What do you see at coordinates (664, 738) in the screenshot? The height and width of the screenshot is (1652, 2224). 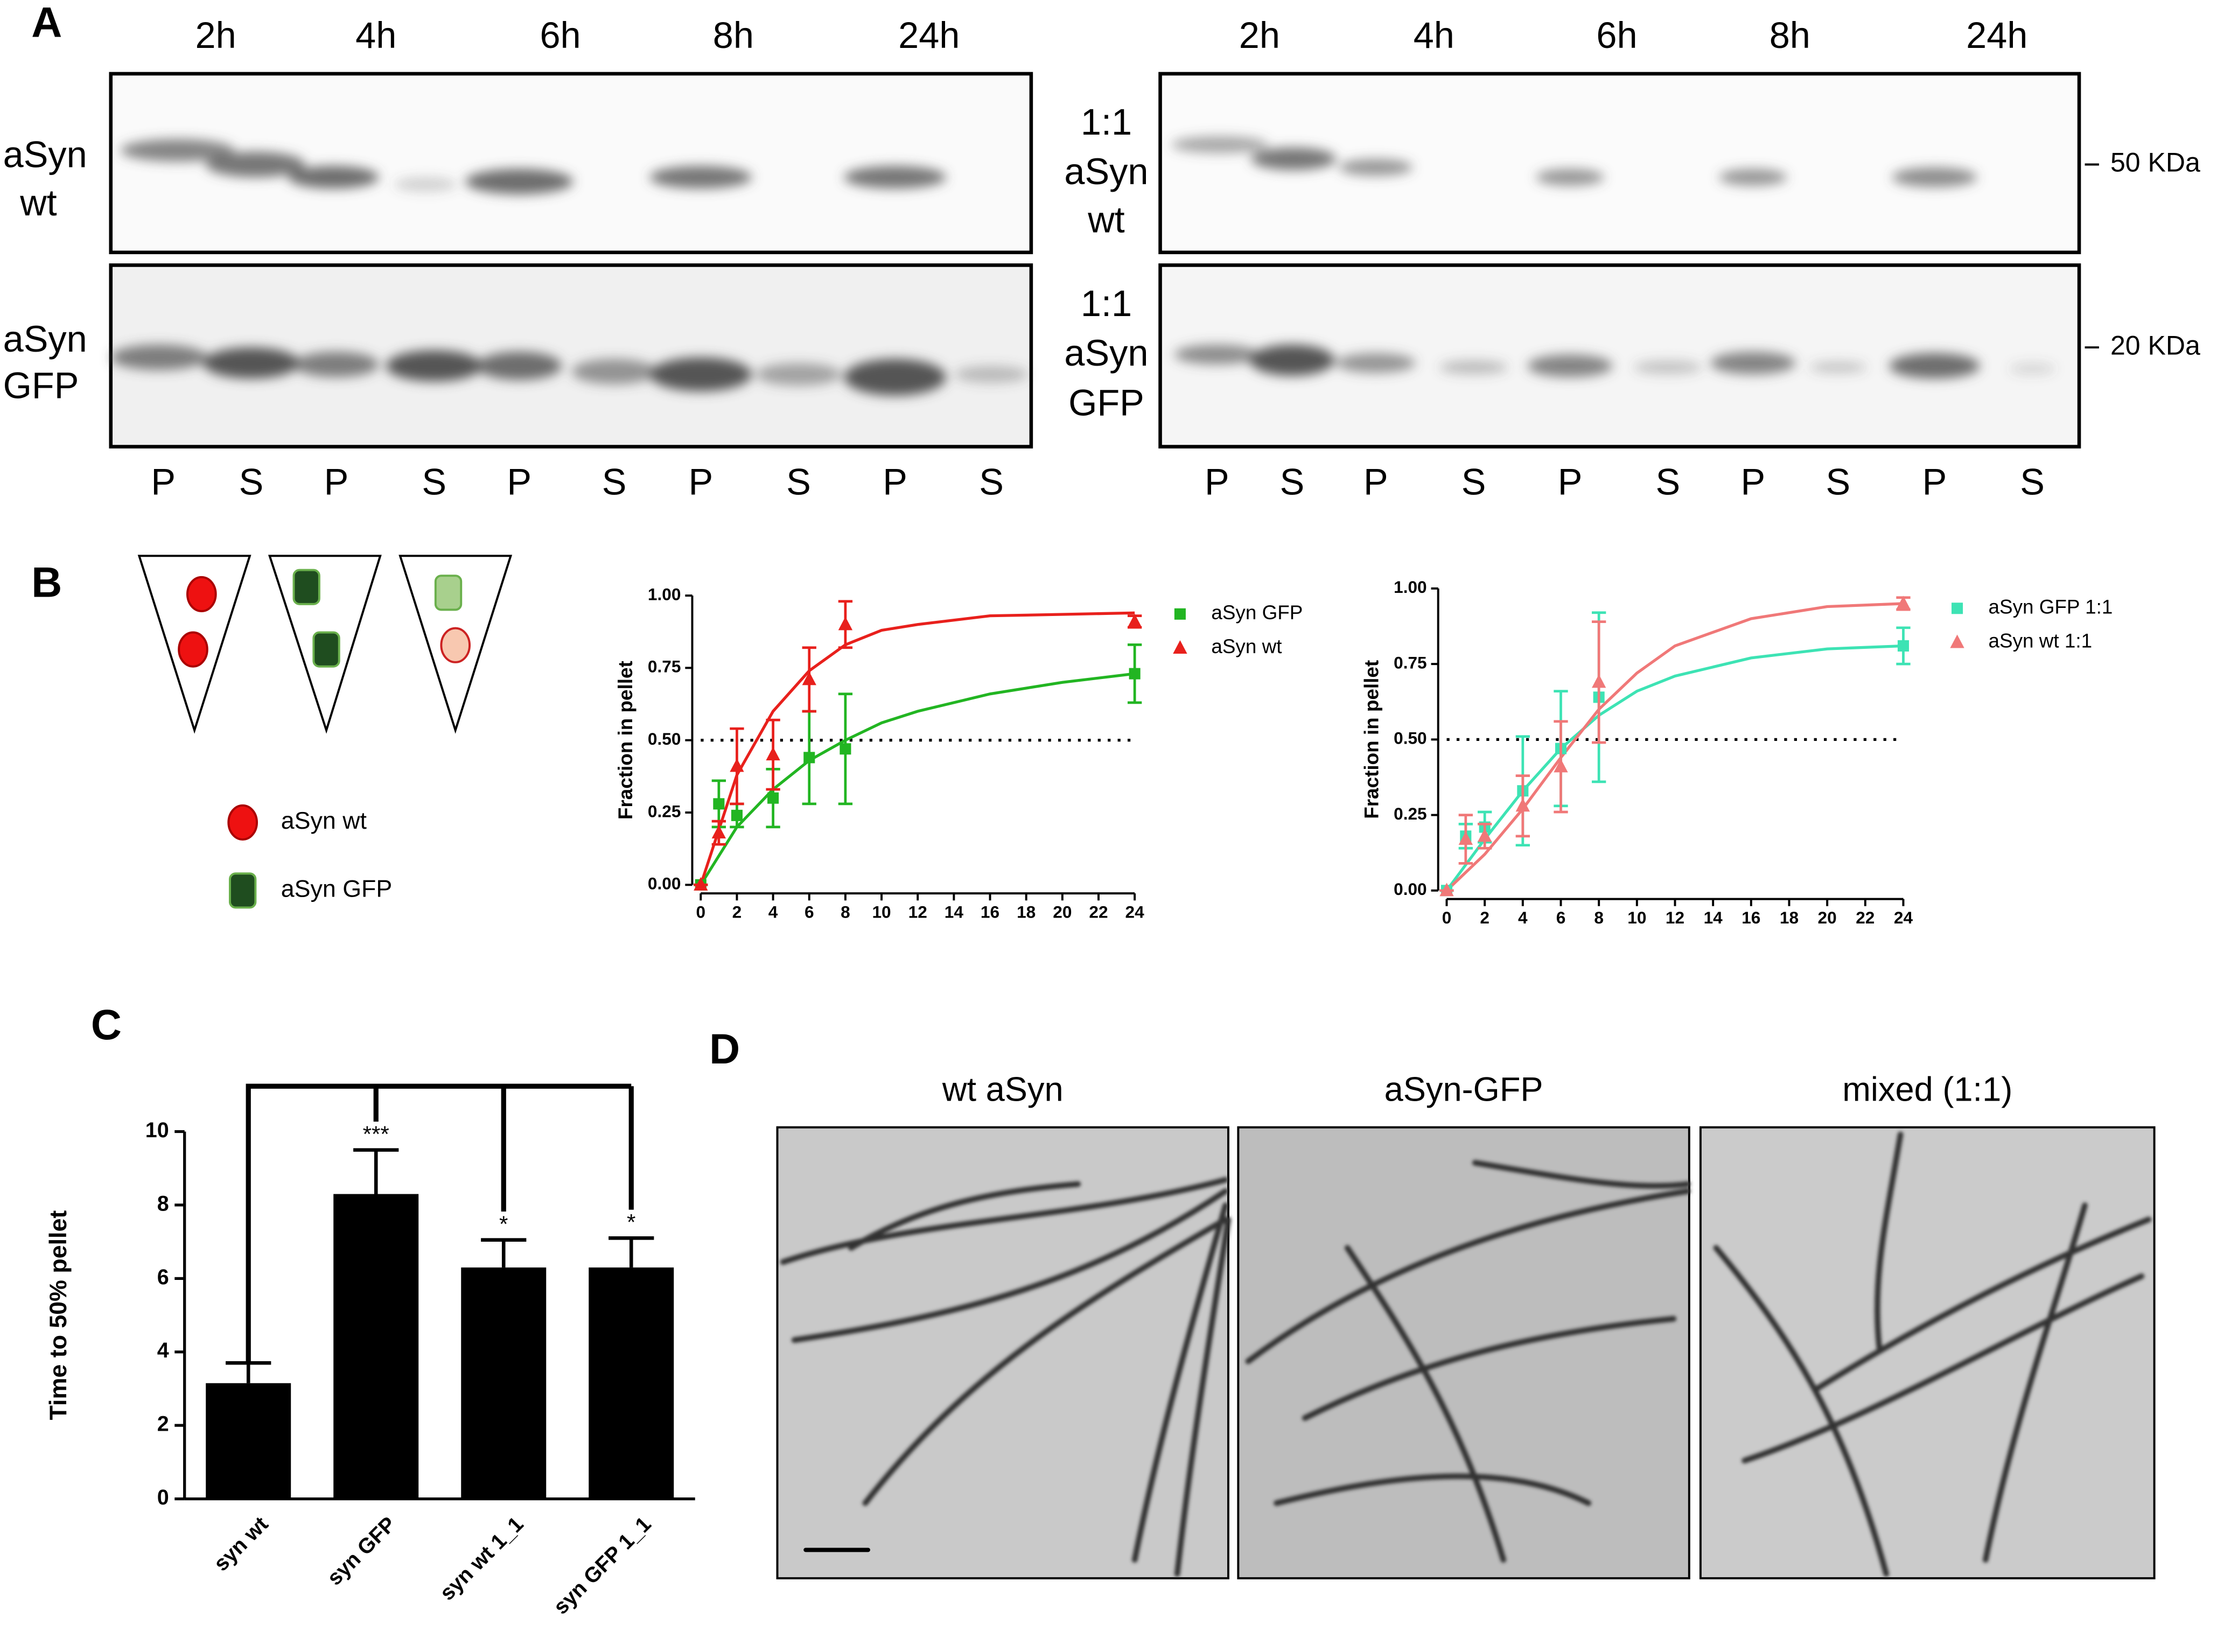 I see `y-tick-label: 0.50` at bounding box center [664, 738].